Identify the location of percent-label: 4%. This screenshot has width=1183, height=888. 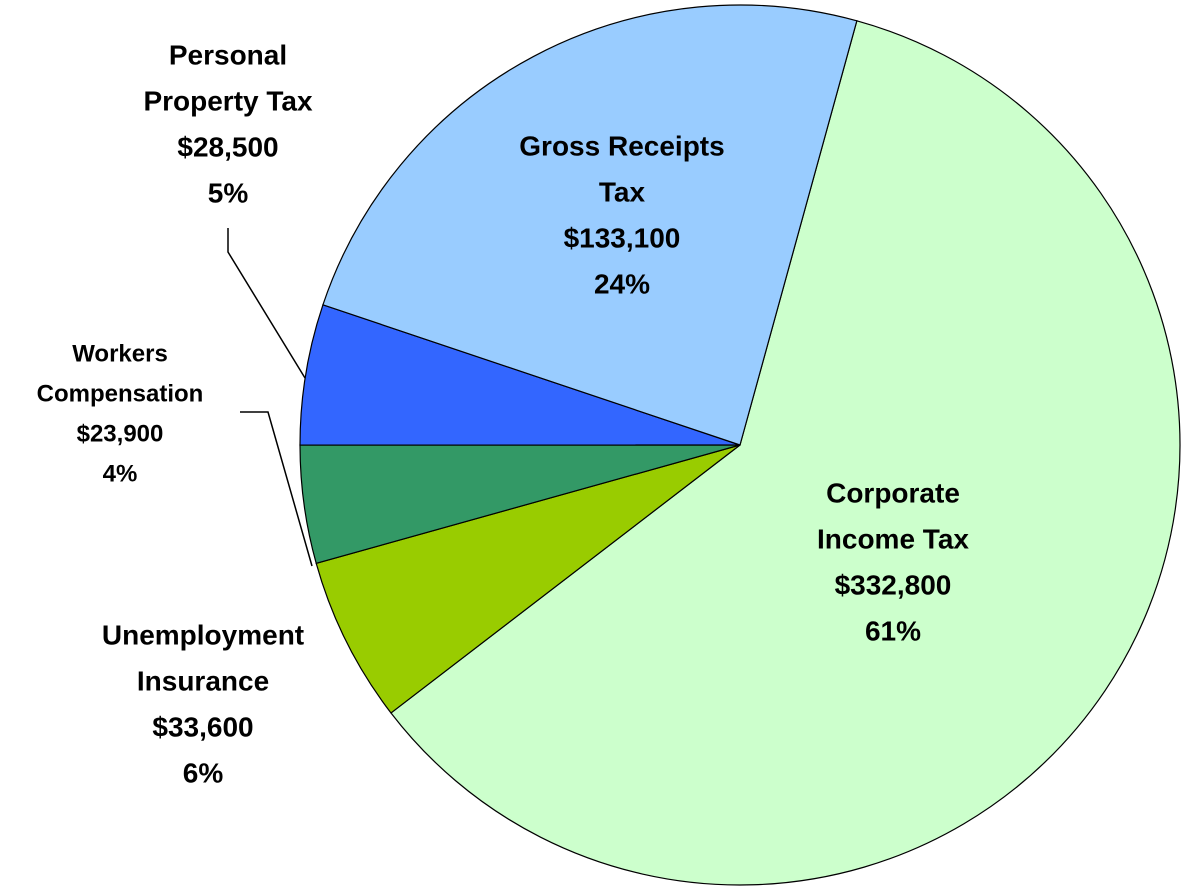
(120, 473).